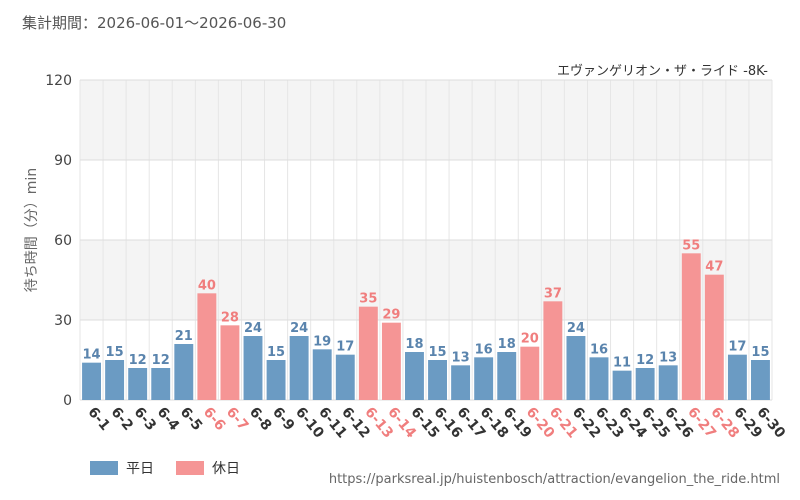 Image resolution: width=800 pixels, height=500 pixels. What do you see at coordinates (260, 419) in the screenshot?
I see `x-tick-label: 6-8` at bounding box center [260, 419].